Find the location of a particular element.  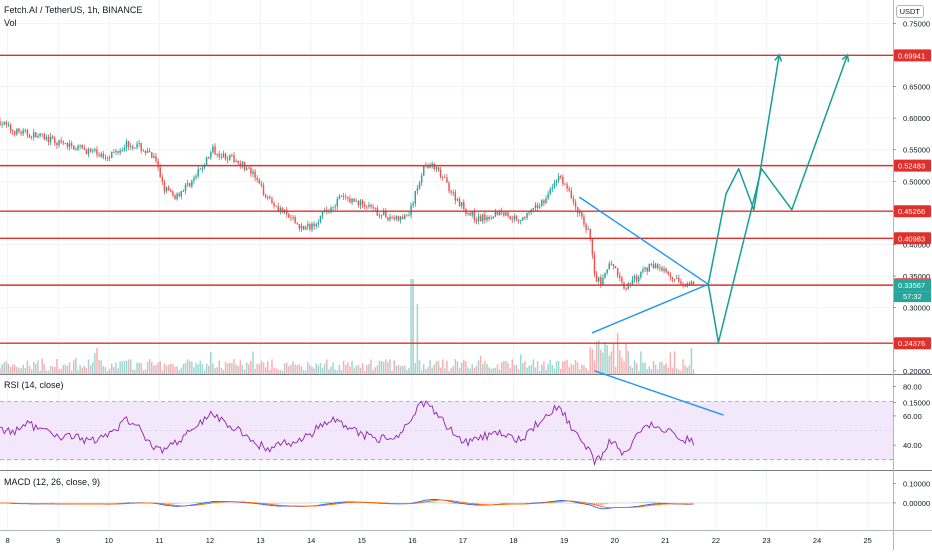

price-label-text: 0.40983 is located at coordinates (911, 238).